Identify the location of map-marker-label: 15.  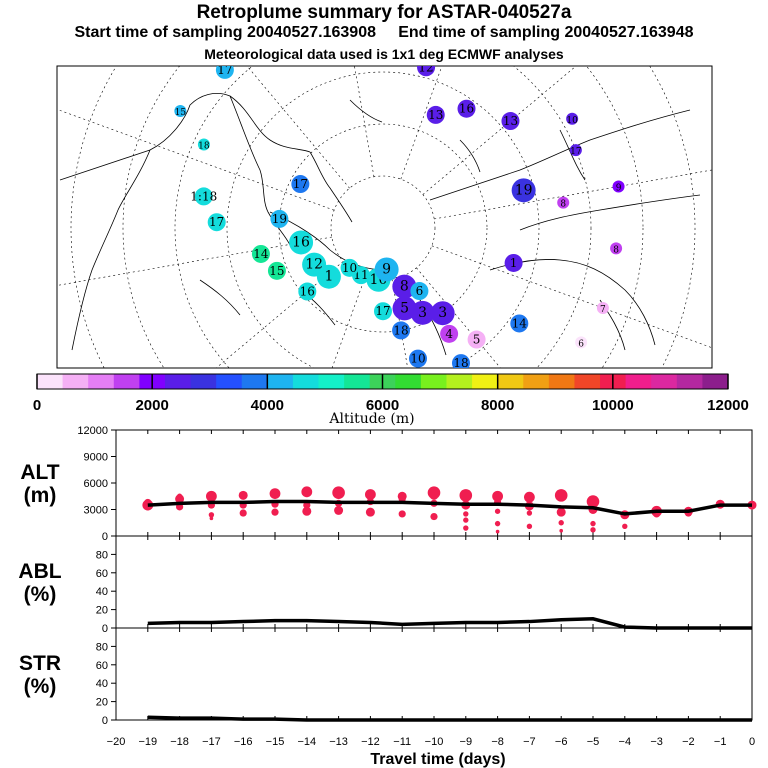
(181, 113).